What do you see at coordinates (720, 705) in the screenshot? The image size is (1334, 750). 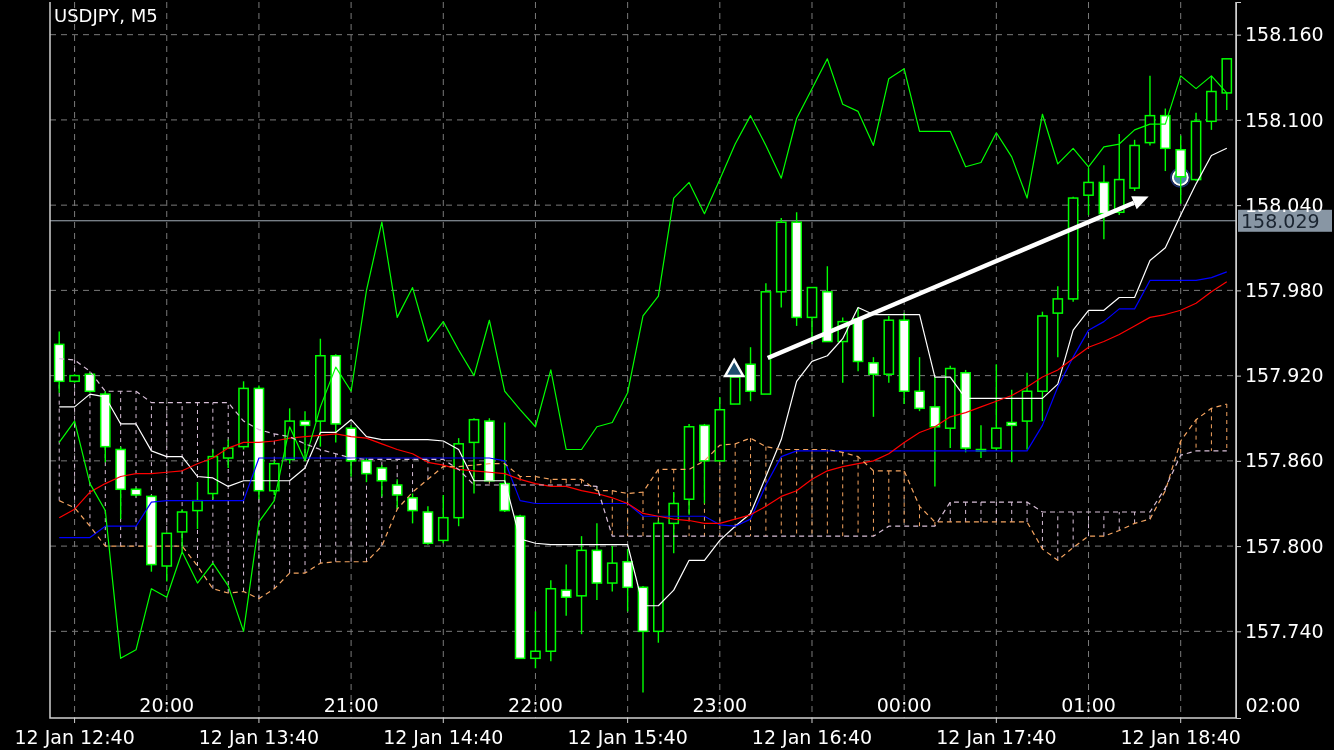 I see `x-tick-label: 23:00` at bounding box center [720, 705].